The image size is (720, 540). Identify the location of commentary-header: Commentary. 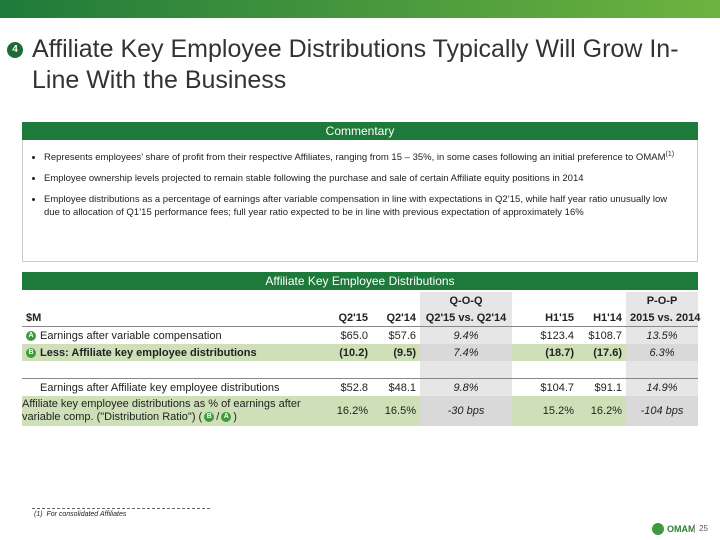
(360, 131).